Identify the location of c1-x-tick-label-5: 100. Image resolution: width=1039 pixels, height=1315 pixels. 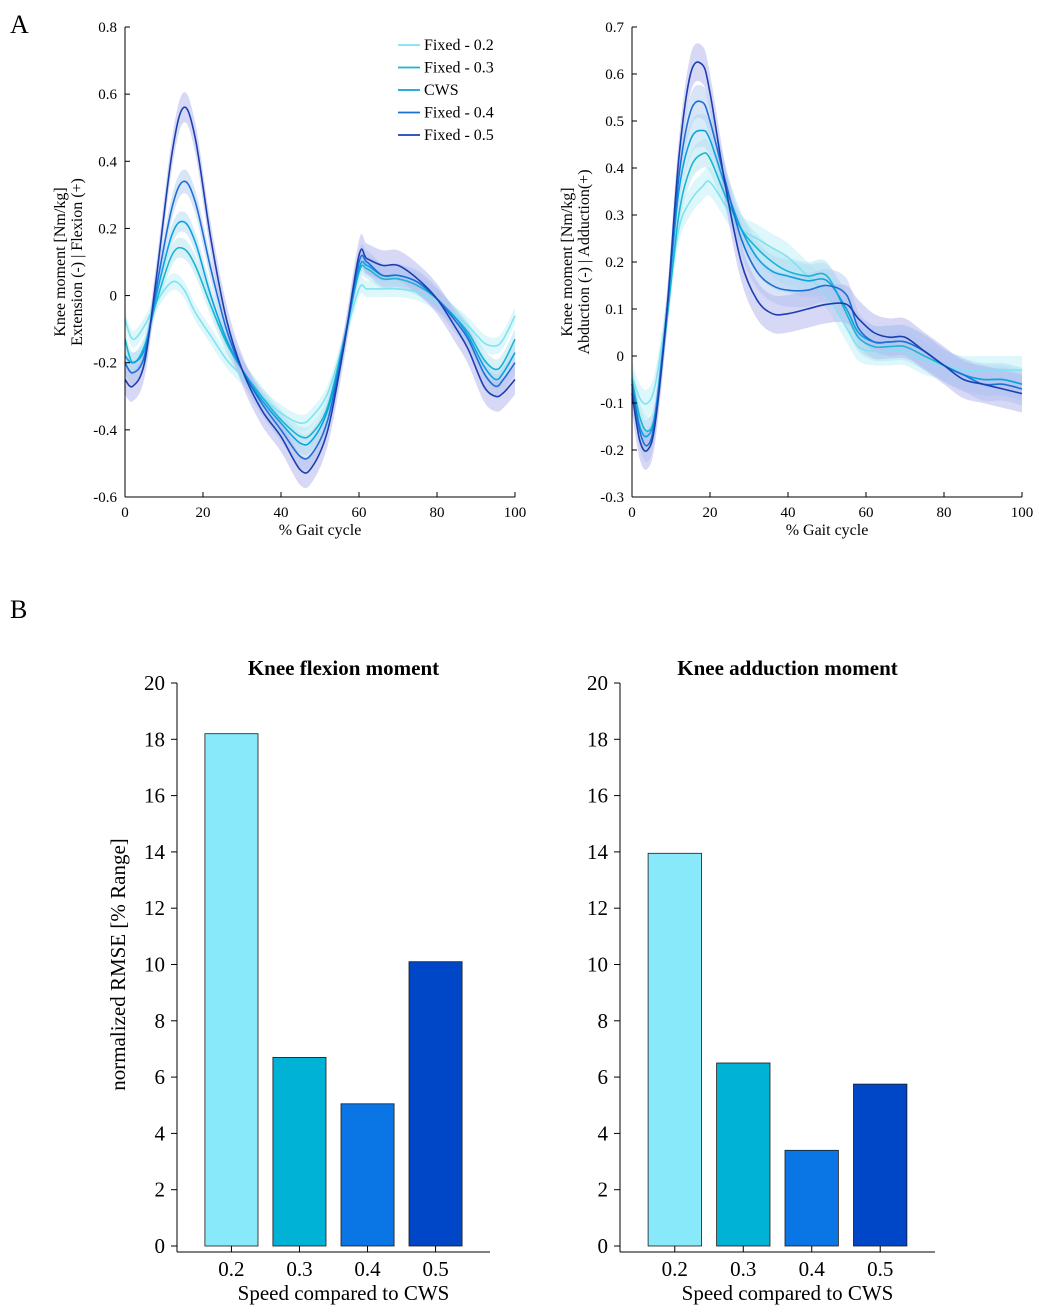
(1022, 513).